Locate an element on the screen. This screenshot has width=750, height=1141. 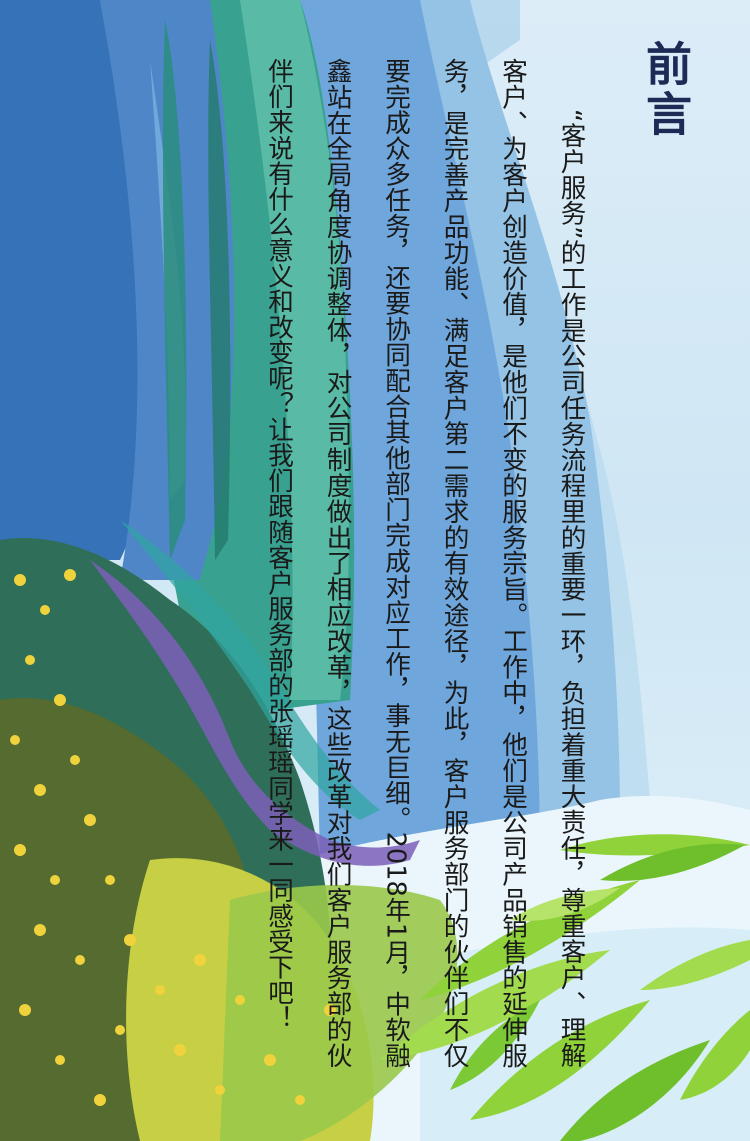
teal-sweep is located at coordinates (250, 670).